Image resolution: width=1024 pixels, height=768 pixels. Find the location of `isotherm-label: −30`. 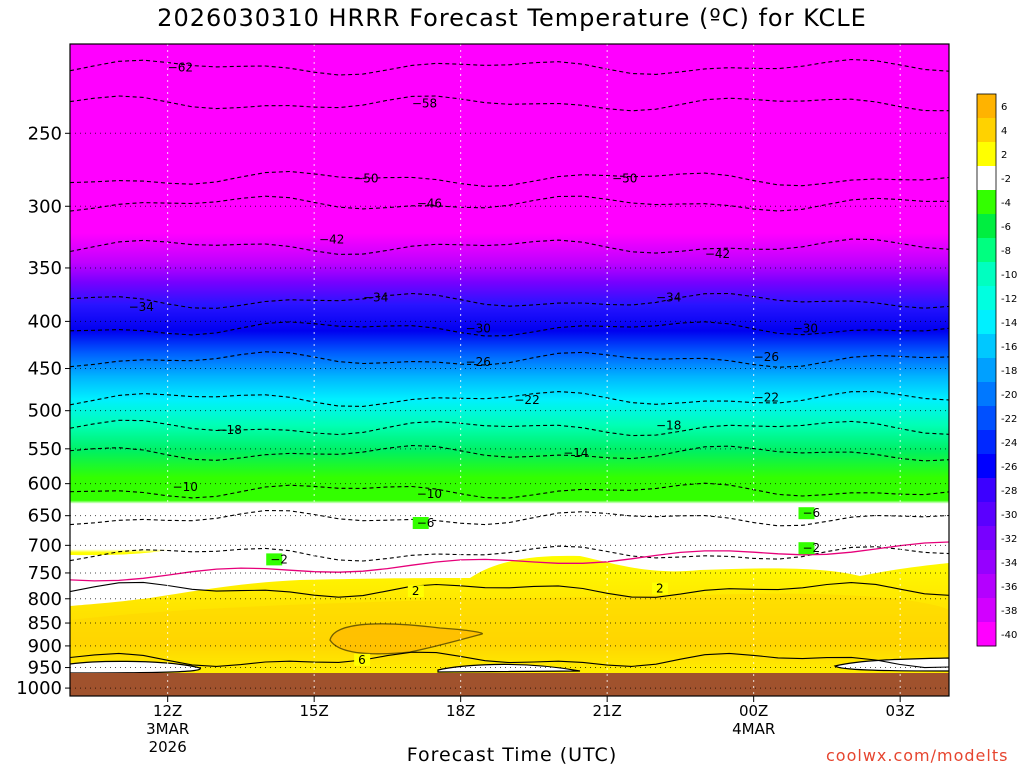

isotherm-label: −30 is located at coordinates (478, 328).